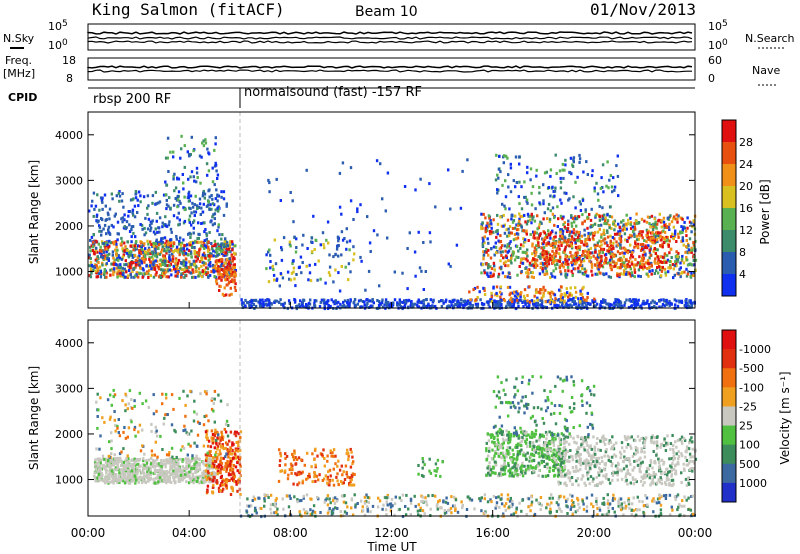 This screenshot has width=800, height=554. I want to click on freq-unit-label: [MHz], so click(19, 73).